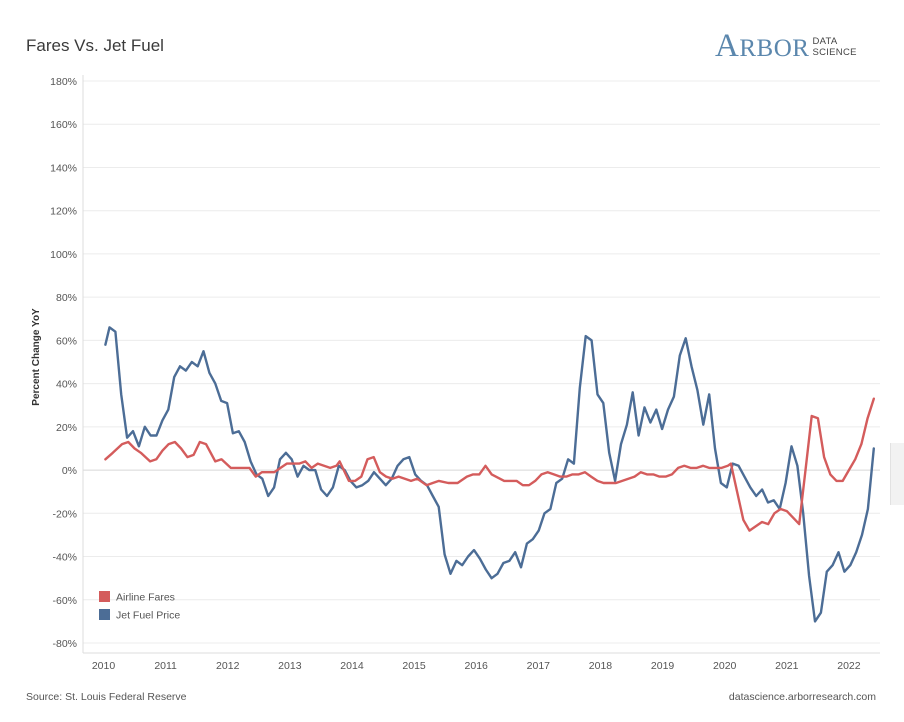 This screenshot has height=722, width=904. Describe the element at coordinates (663, 666) in the screenshot. I see `x-tick-label: 2019` at that location.